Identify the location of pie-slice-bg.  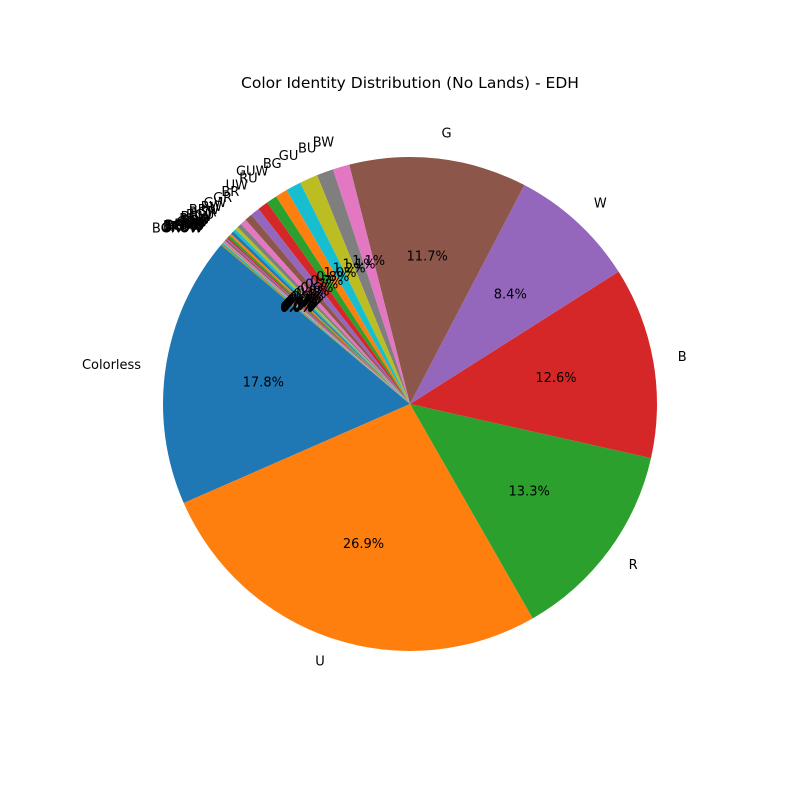
(348, 293).